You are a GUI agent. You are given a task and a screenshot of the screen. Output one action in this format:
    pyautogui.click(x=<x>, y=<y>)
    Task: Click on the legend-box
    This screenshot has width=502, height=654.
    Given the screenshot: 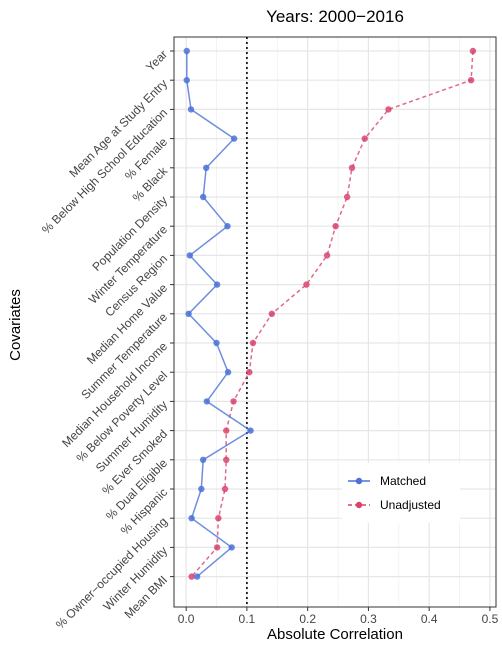 What is the action you would take?
    pyautogui.click(x=401, y=493)
    